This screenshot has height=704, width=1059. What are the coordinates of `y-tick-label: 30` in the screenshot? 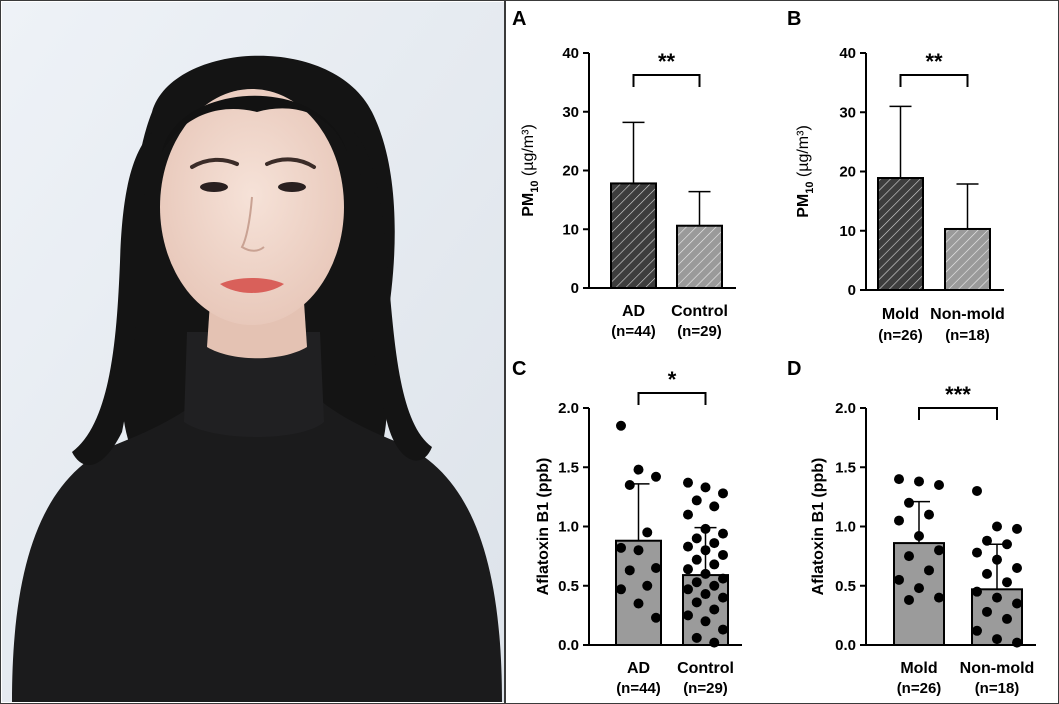 It's located at (570, 112).